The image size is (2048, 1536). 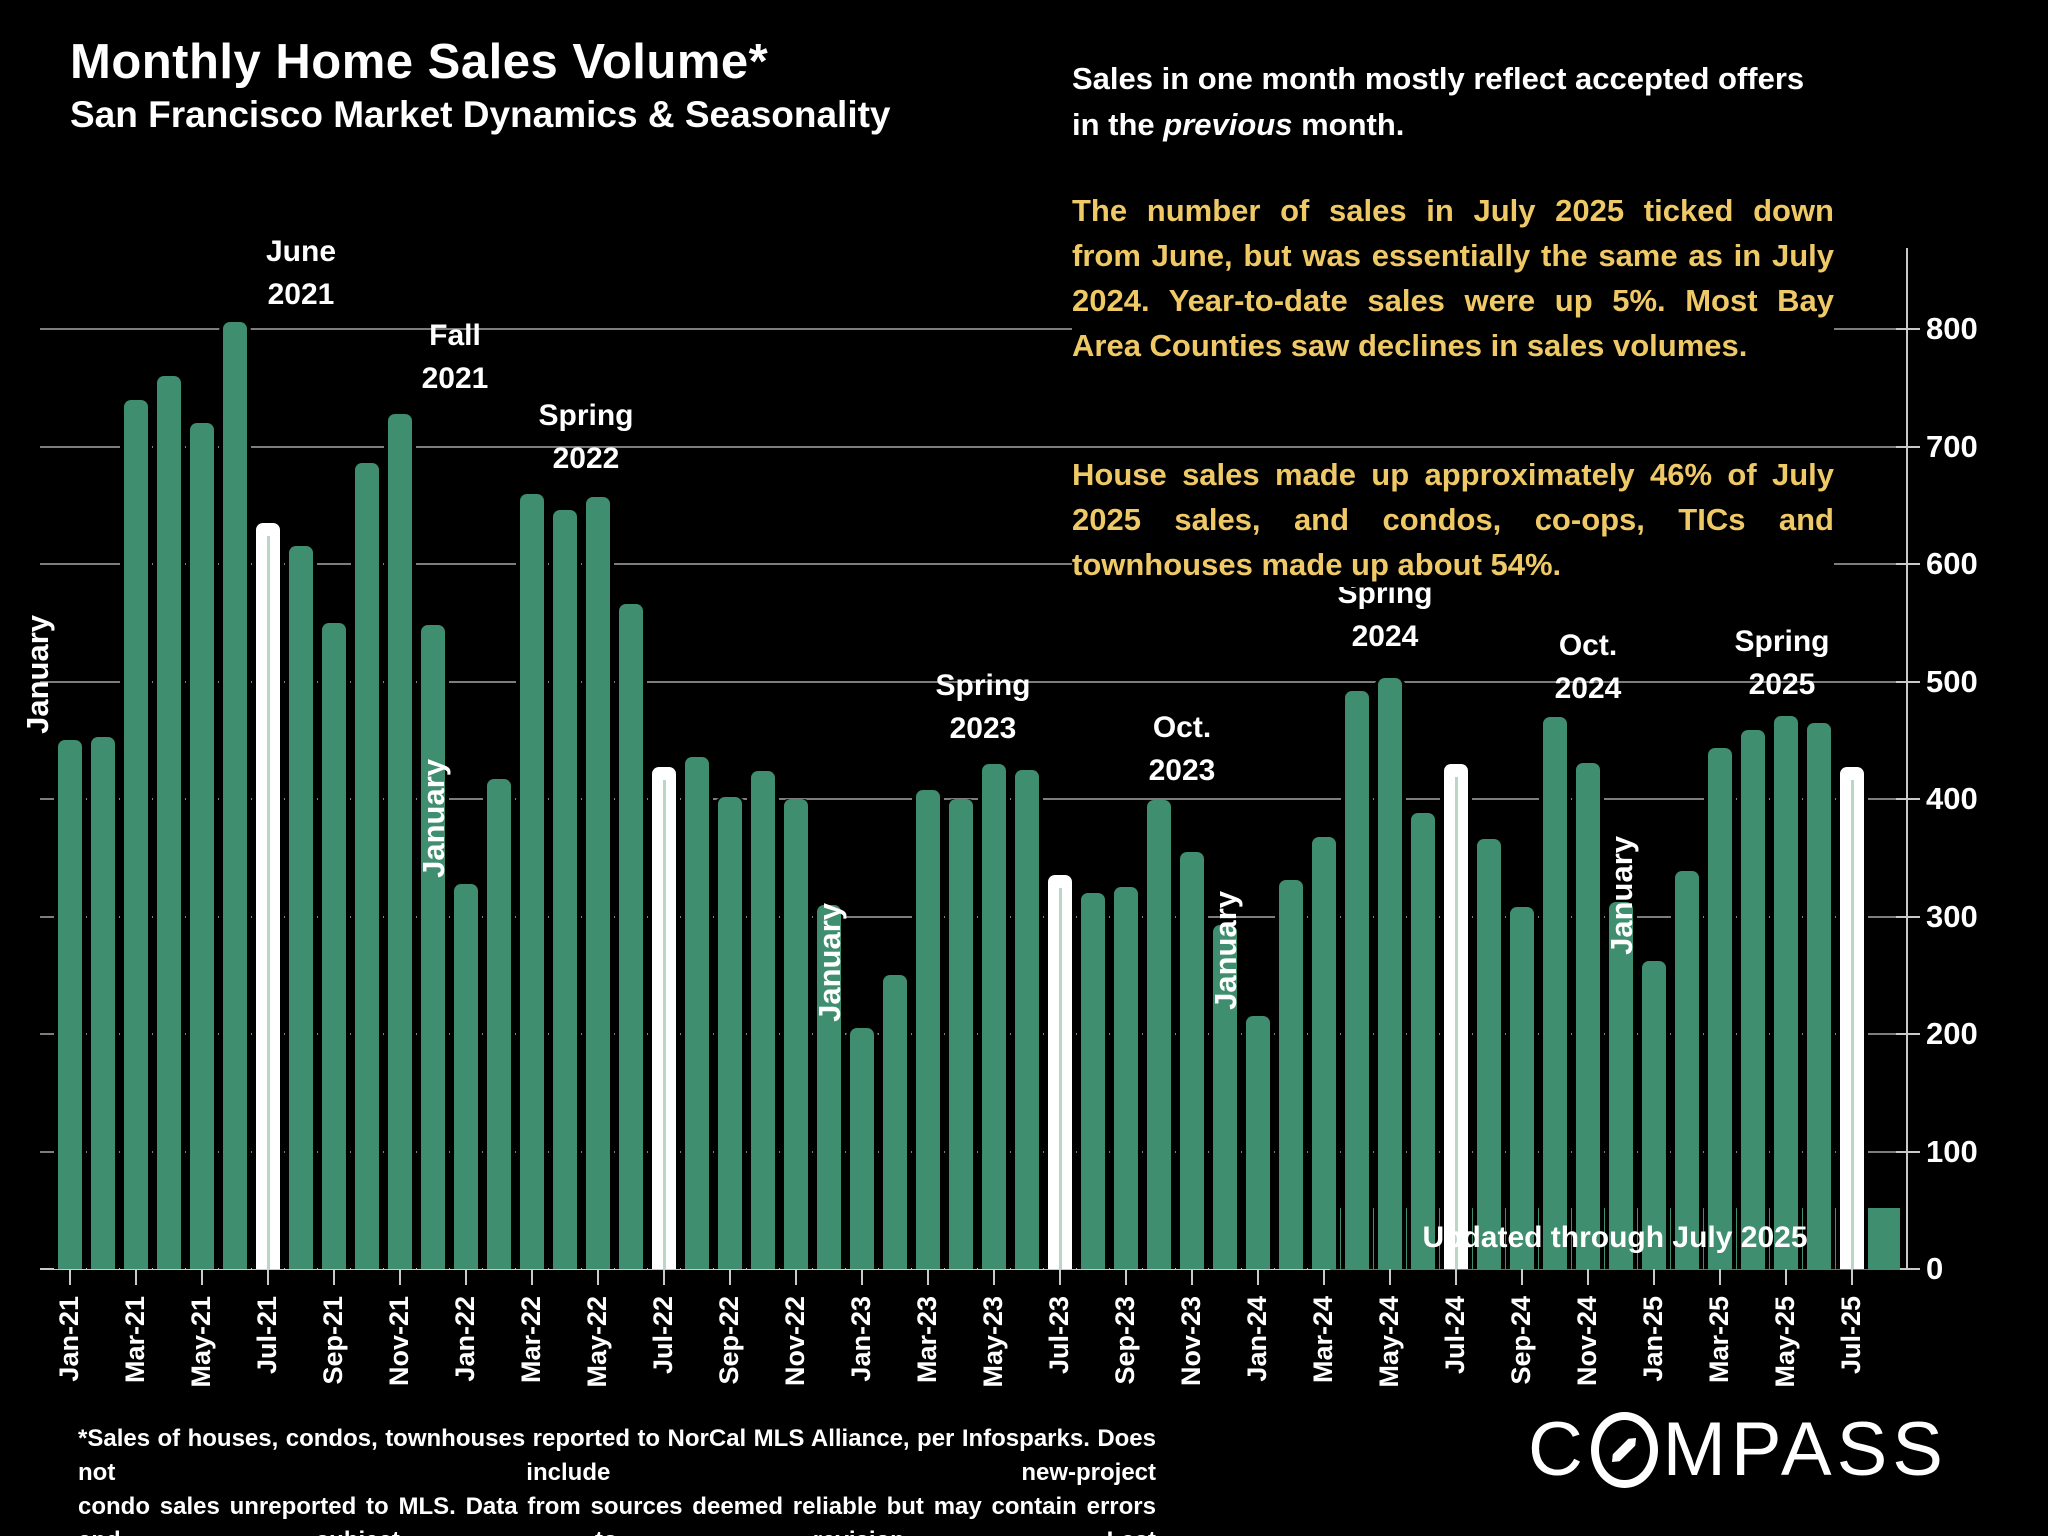 What do you see at coordinates (201, 1342) in the screenshot?
I see `x-axis-label-May-21: May-21` at bounding box center [201, 1342].